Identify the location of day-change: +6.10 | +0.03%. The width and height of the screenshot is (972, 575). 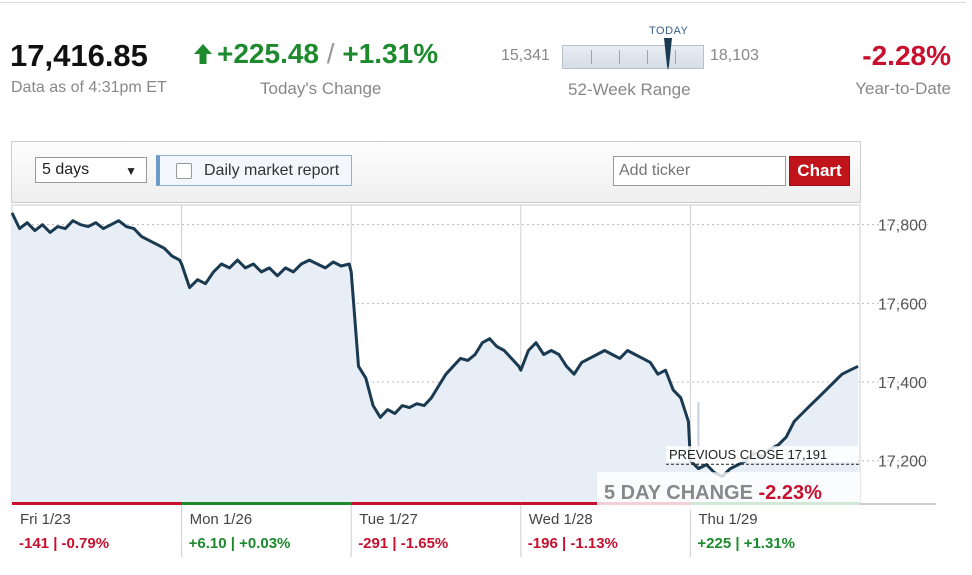
(240, 543).